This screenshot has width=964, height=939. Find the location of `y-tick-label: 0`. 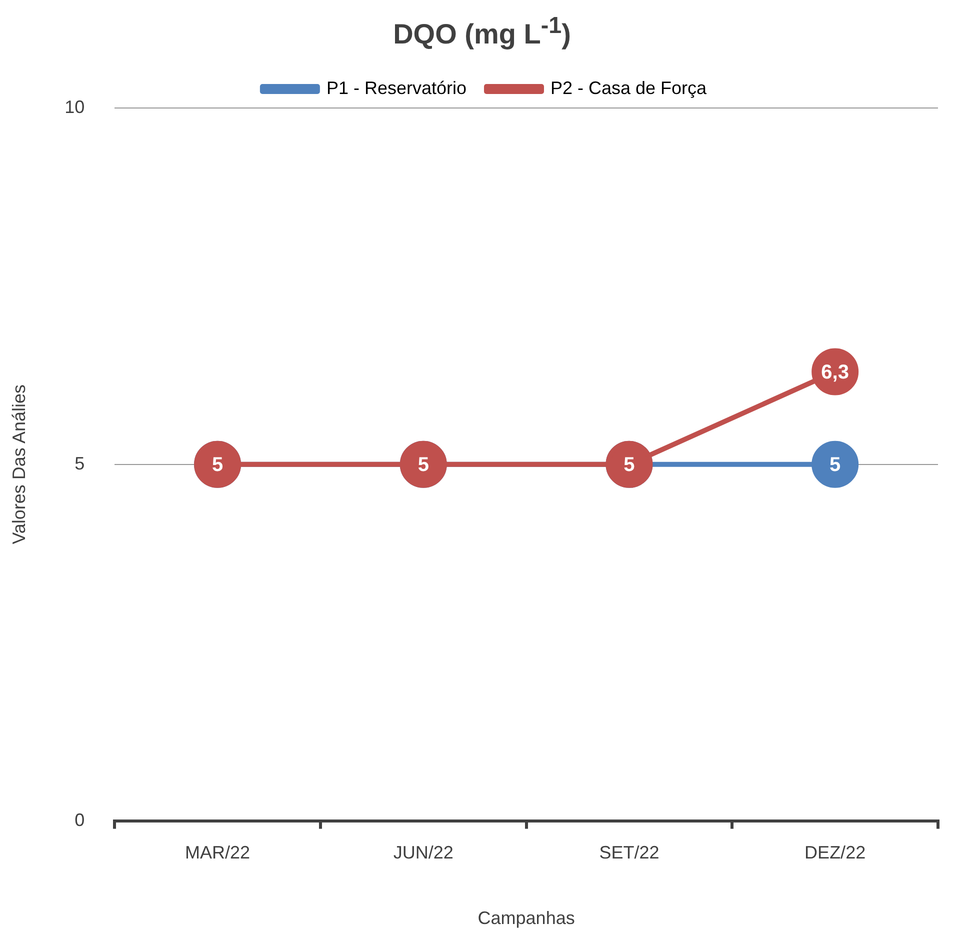

y-tick-label: 0 is located at coordinates (79, 820).